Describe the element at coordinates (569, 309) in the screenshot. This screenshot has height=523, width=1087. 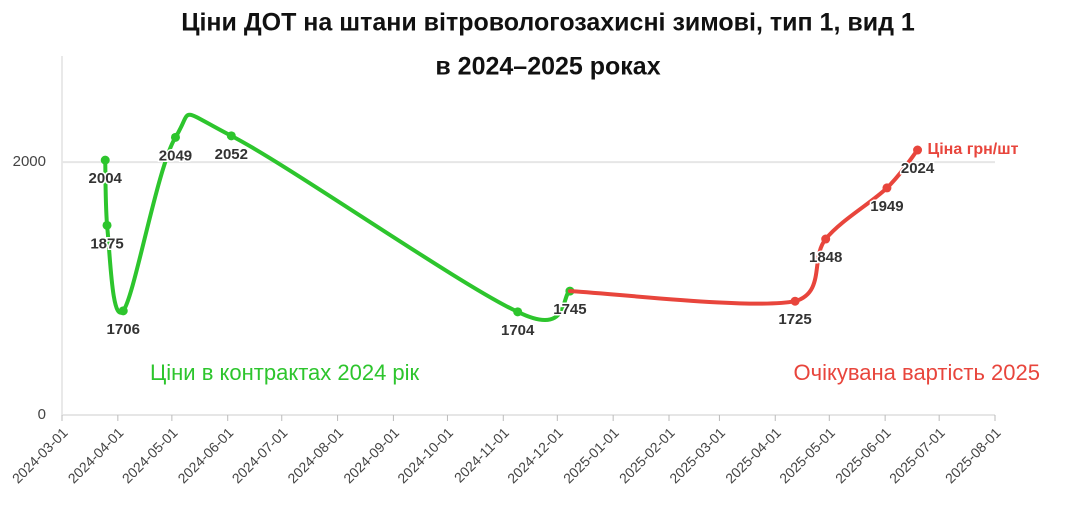
I see `data-label: 1745` at that location.